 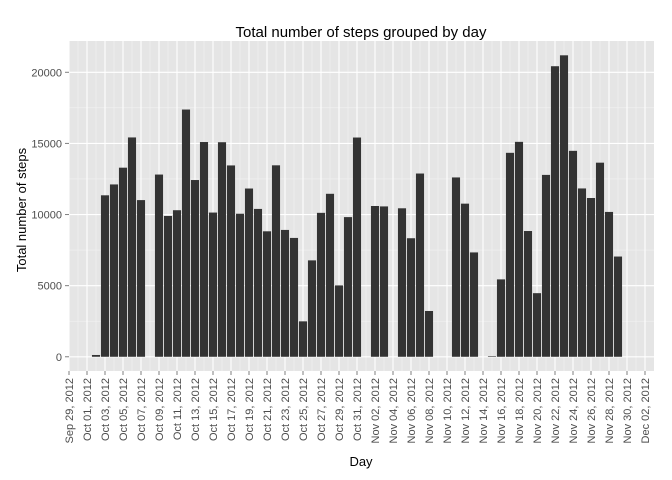 What do you see at coordinates (59, 358) in the screenshot?
I see `y-tick-label: 0` at bounding box center [59, 358].